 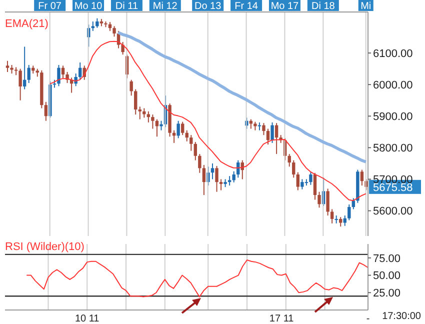 I want to click on x-tick-label: Di 11, so click(x=126, y=6).